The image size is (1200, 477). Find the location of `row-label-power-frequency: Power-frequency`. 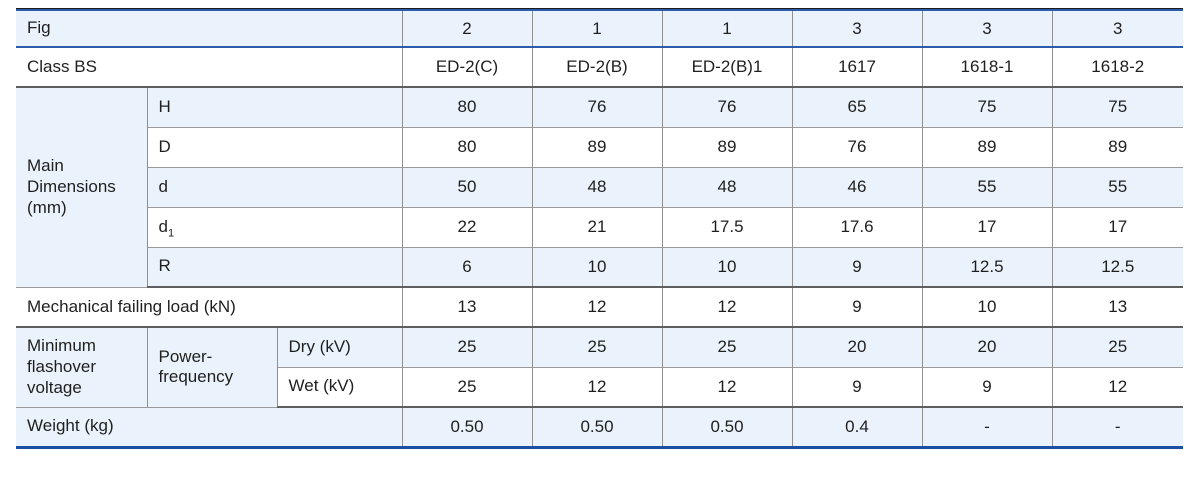

row-label-power-frequency: Power-frequency is located at coordinates (212, 367).